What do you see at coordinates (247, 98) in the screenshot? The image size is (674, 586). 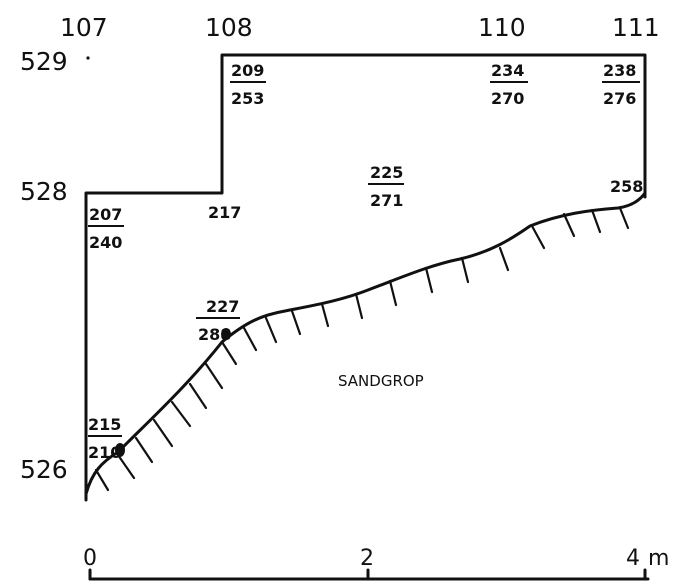 I see `measurement-bottom: 253` at bounding box center [247, 98].